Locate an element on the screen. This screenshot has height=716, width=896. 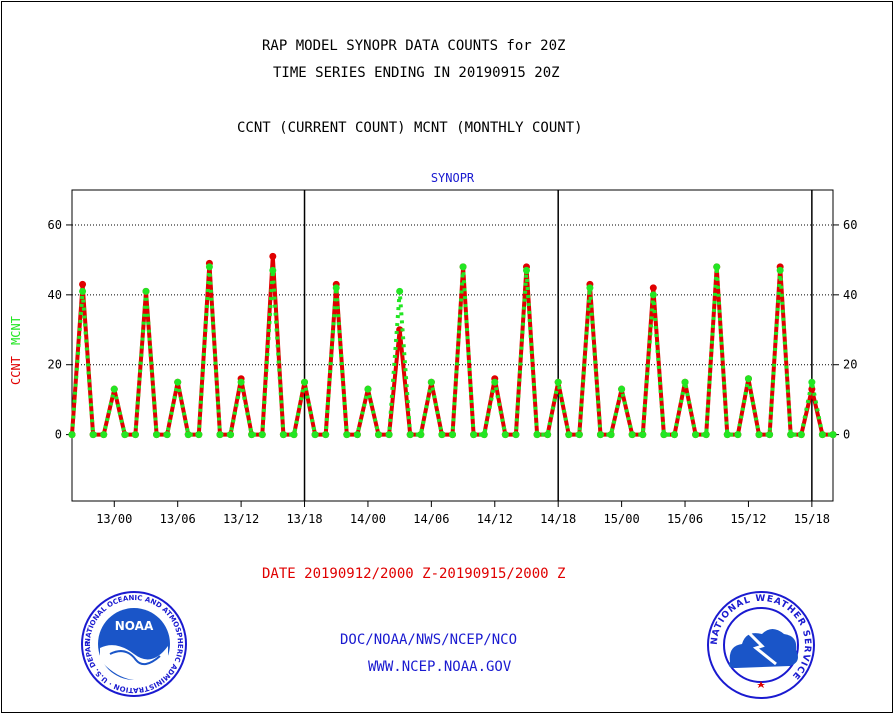
title-line-1: RAP MODEL SYNOPR DATA COUNTS for 20Z is located at coordinates (414, 46).